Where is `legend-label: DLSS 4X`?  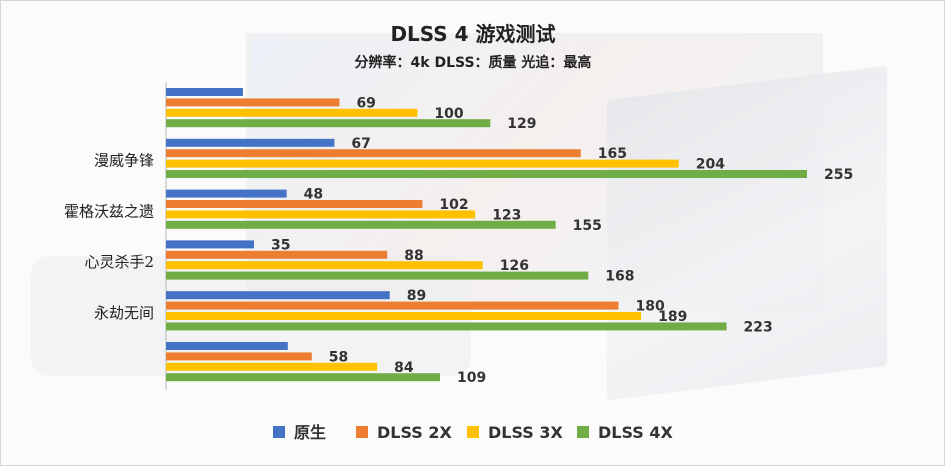 legend-label: DLSS 4X is located at coordinates (636, 432).